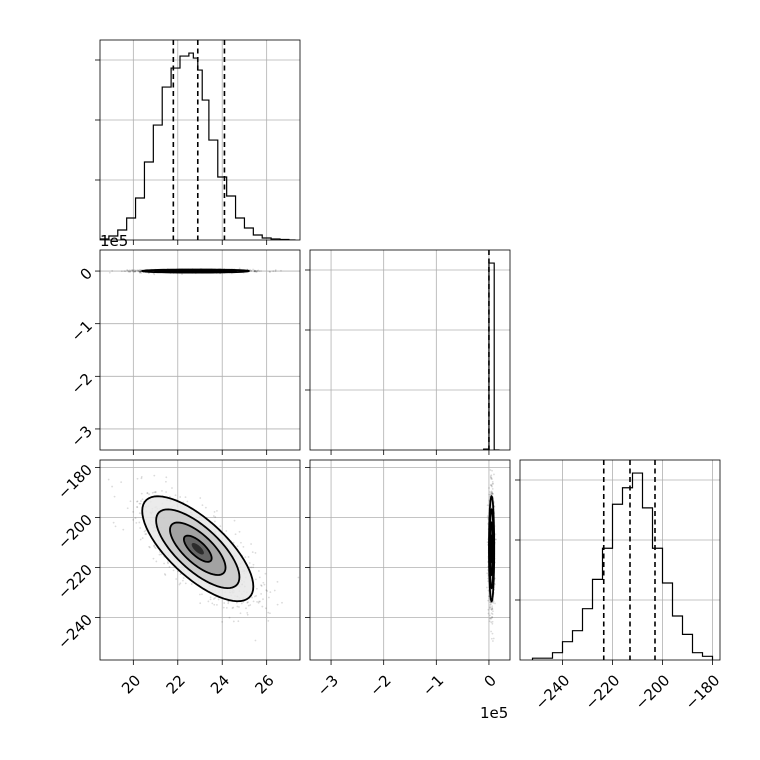 The width and height of the screenshot is (760, 760). What do you see at coordinates (75, 632) in the screenshot?
I see `y-tick-label: −240` at bounding box center [75, 632].